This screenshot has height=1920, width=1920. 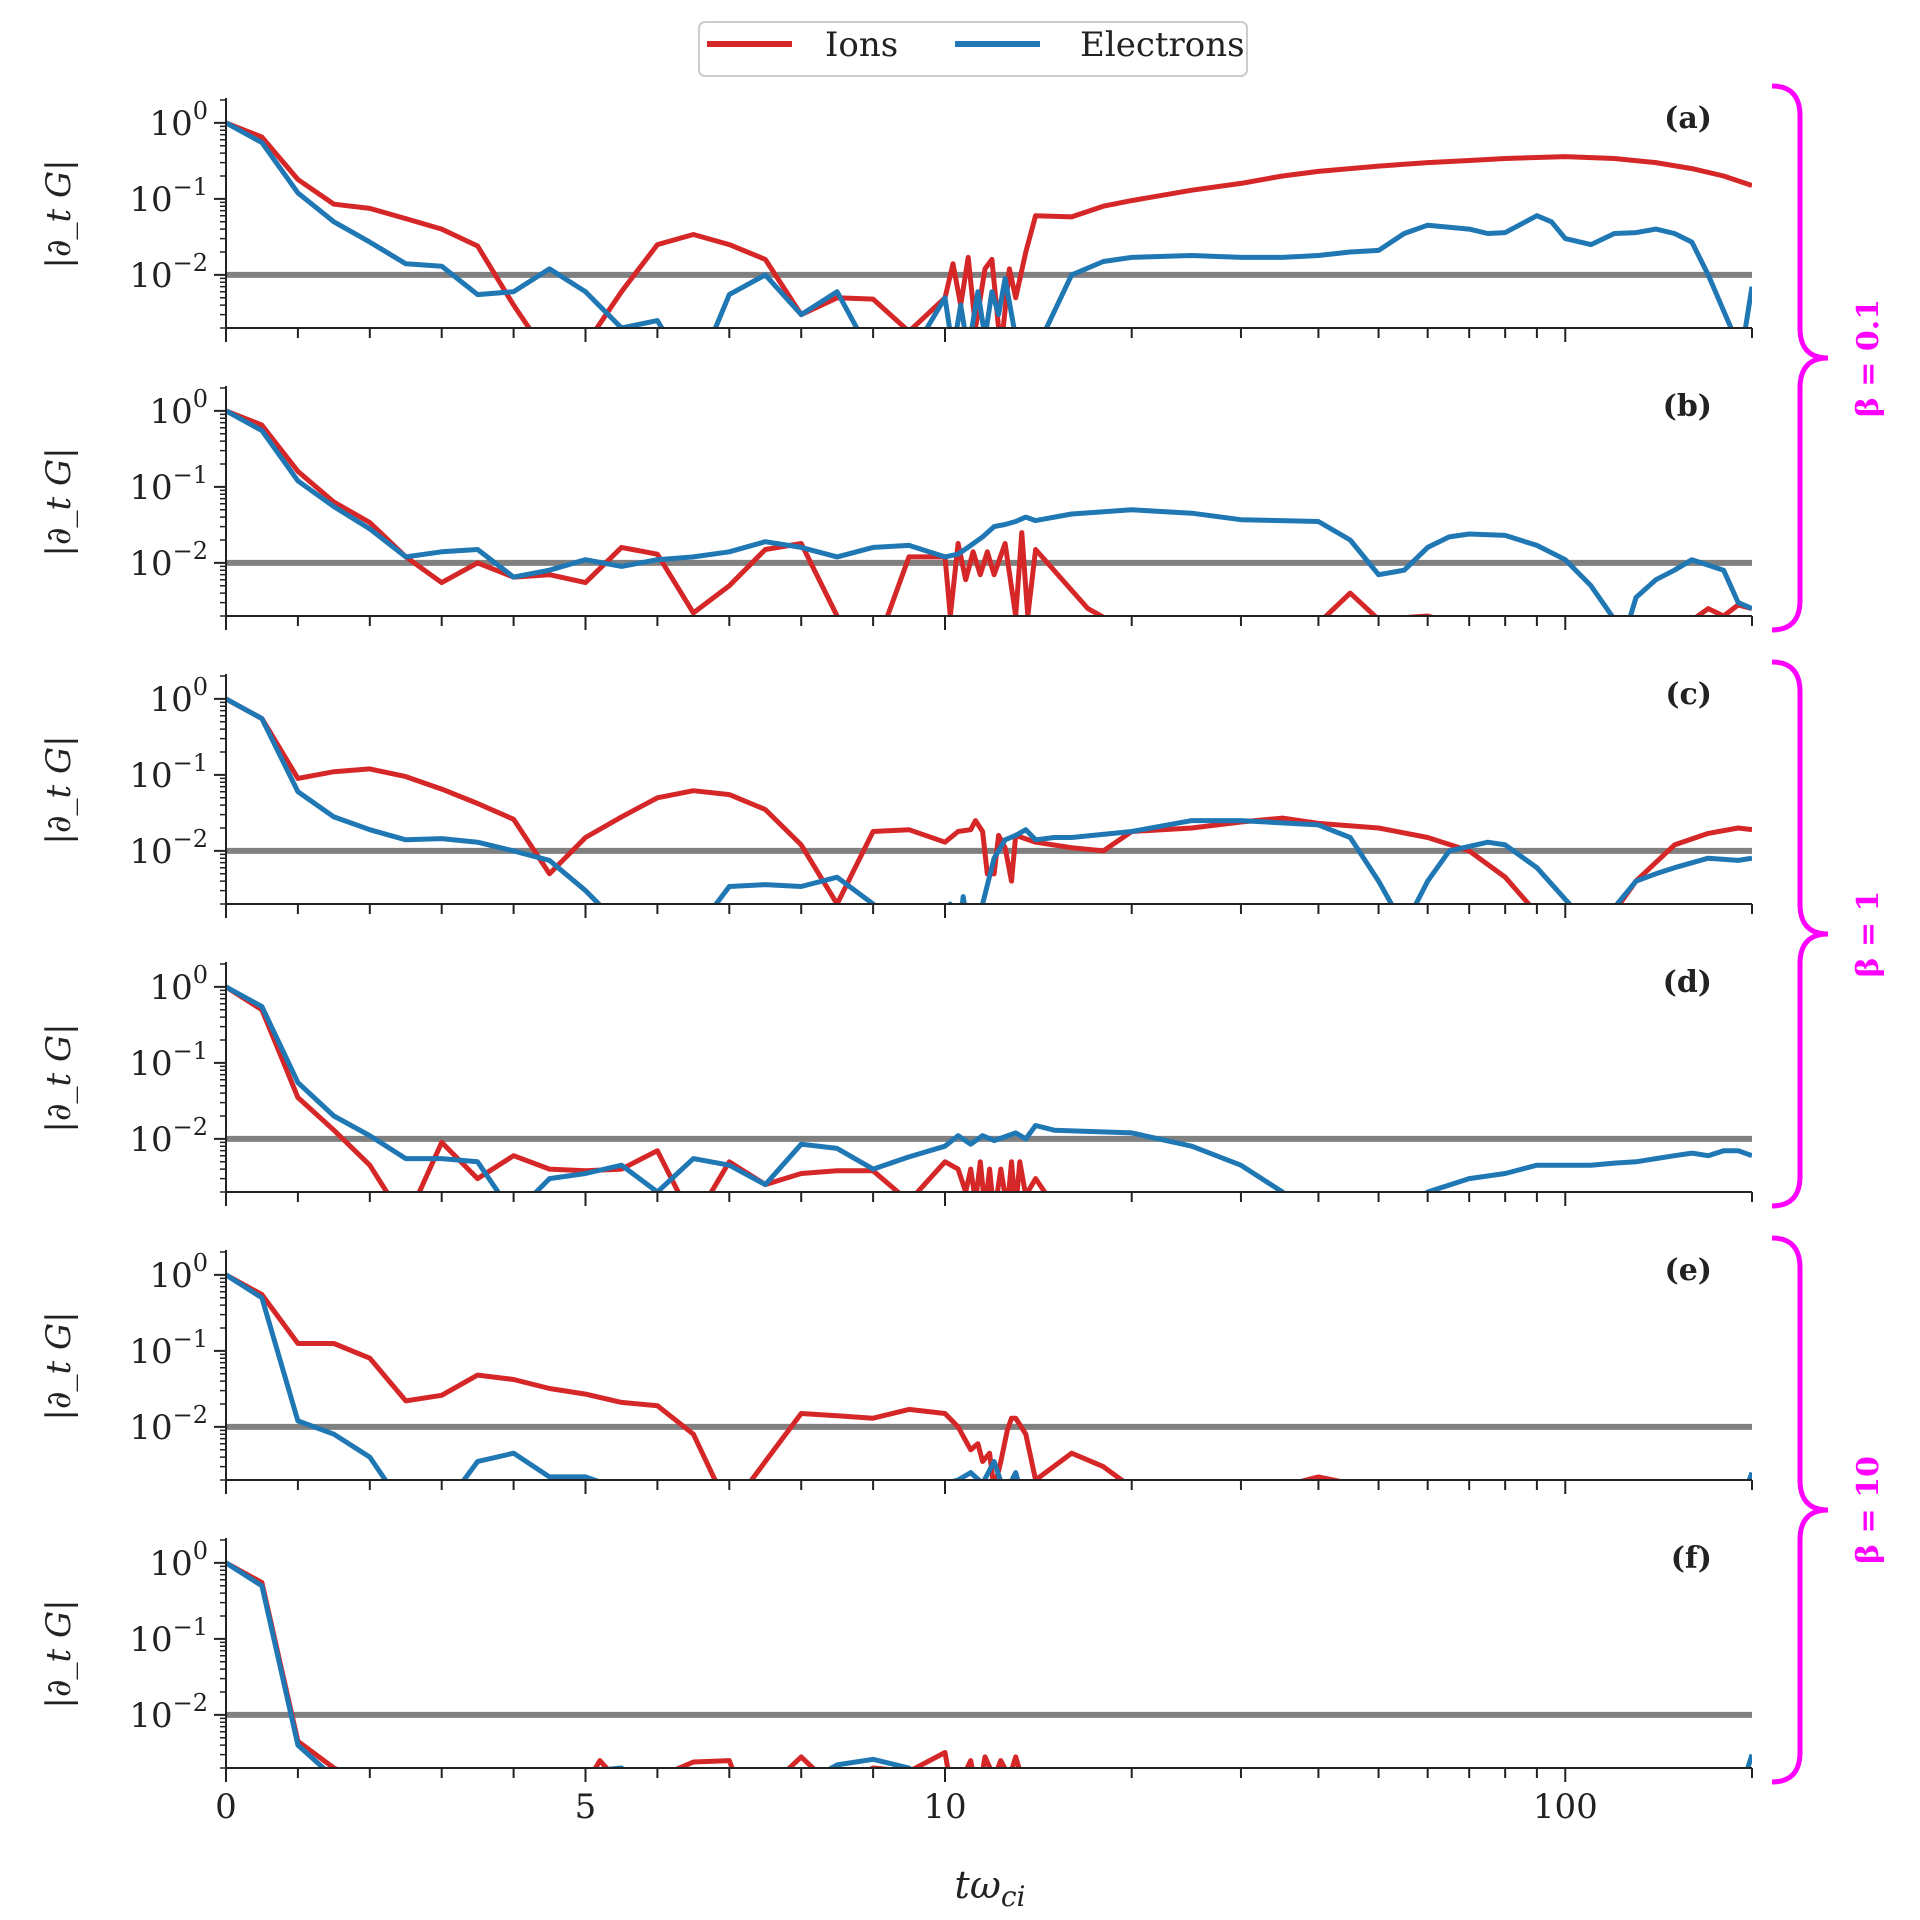 I want to click on panel-f: 10⁰ 10⁻¹ 10⁻² |∂_t G| (f), so click(x=896, y=1659).